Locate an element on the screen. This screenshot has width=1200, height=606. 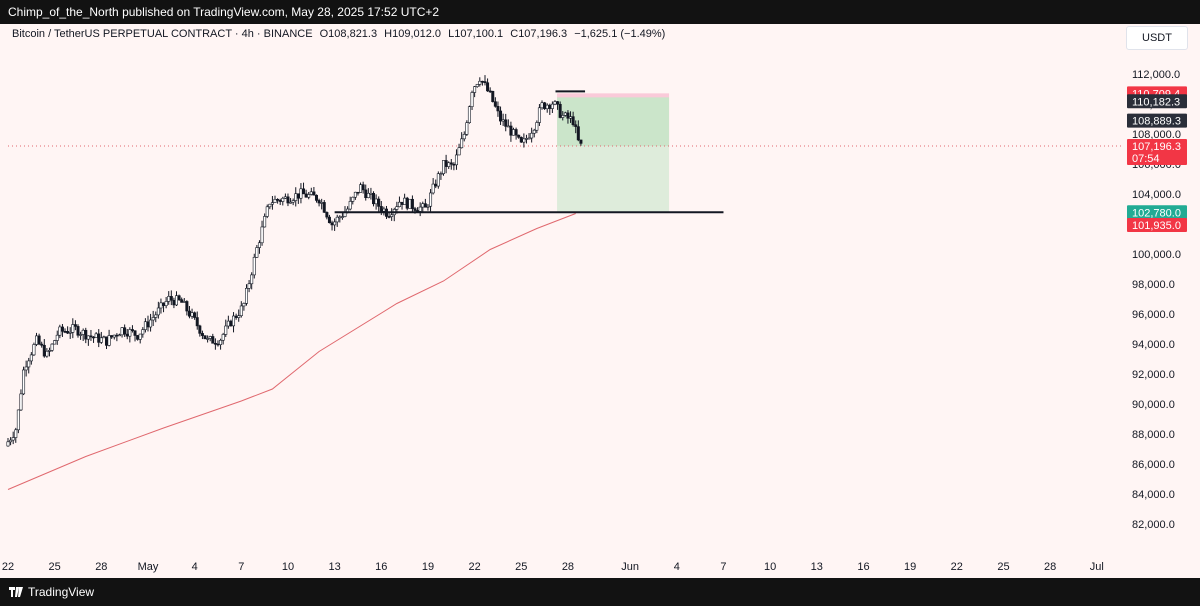
x-tick-label: Jul is located at coordinates (1097, 567).